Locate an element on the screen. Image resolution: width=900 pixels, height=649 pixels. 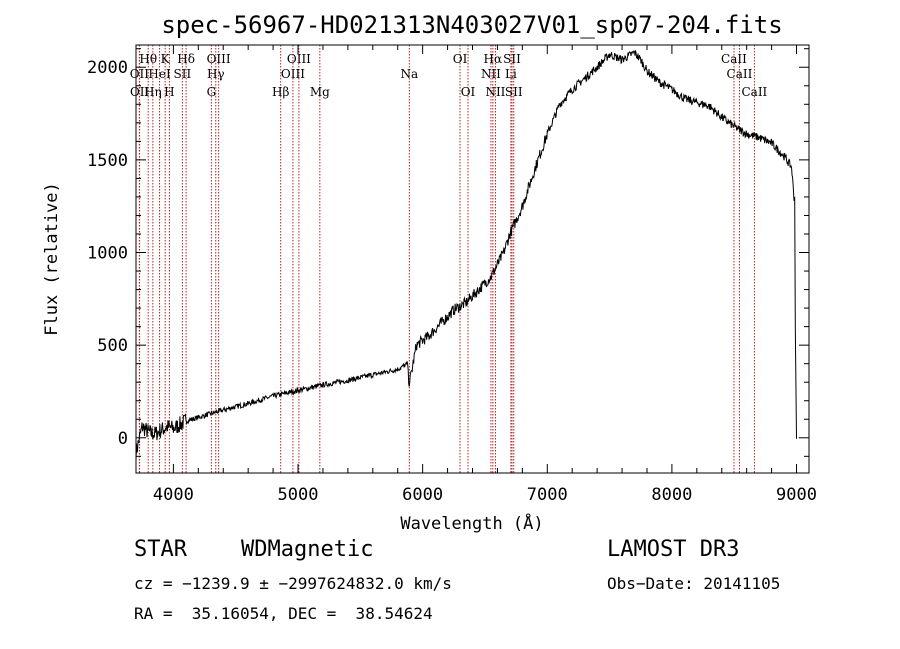
spectral-line-label: K is located at coordinates (166, 59).